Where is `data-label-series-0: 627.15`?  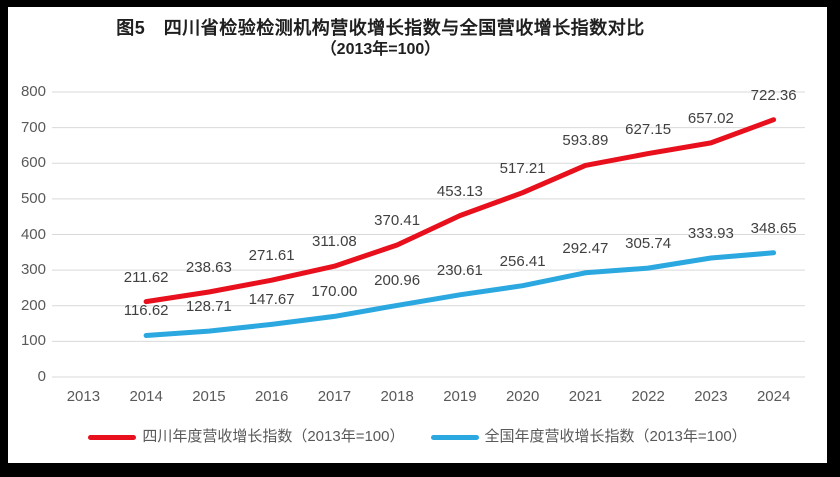 data-label-series-0: 627.15 is located at coordinates (648, 129).